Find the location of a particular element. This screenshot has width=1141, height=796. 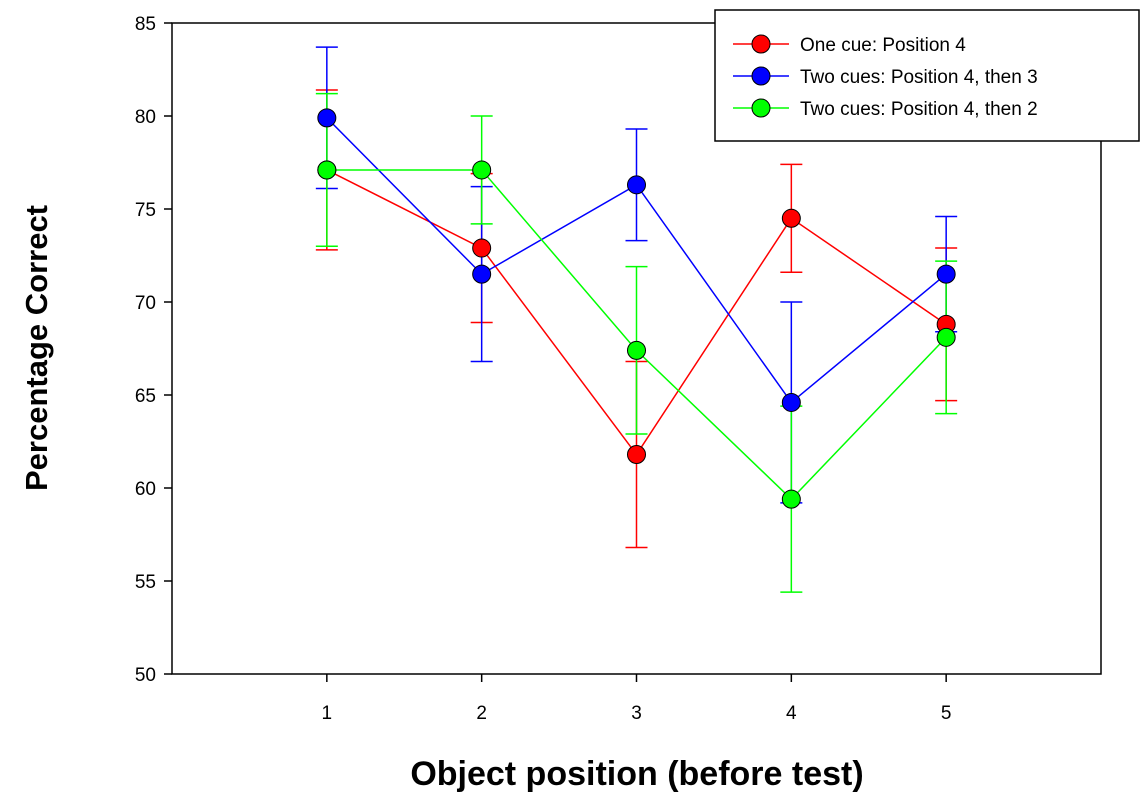

y-tick-label: 50 is located at coordinates (145, 675).